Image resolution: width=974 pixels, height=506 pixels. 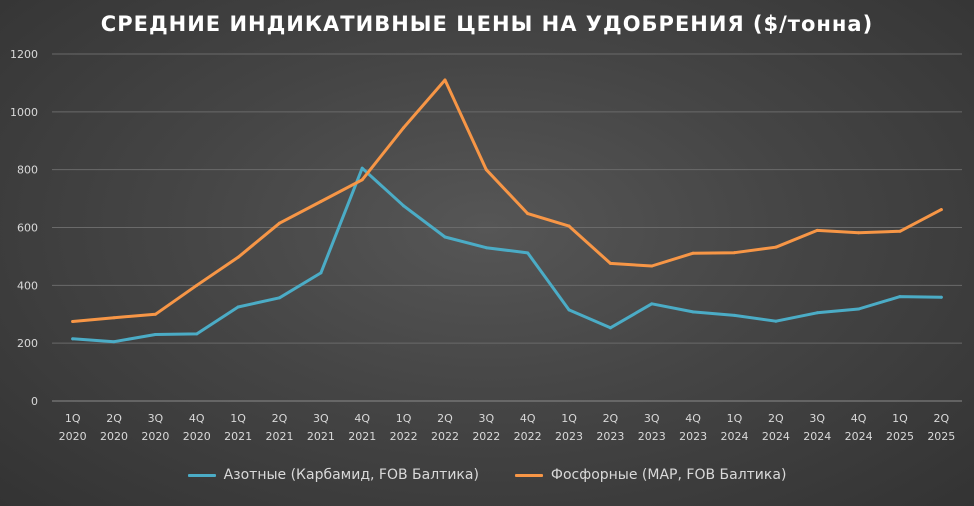 What do you see at coordinates (528, 475) in the screenshot?
I see `legend-swatch-phosphate` at bounding box center [528, 475].